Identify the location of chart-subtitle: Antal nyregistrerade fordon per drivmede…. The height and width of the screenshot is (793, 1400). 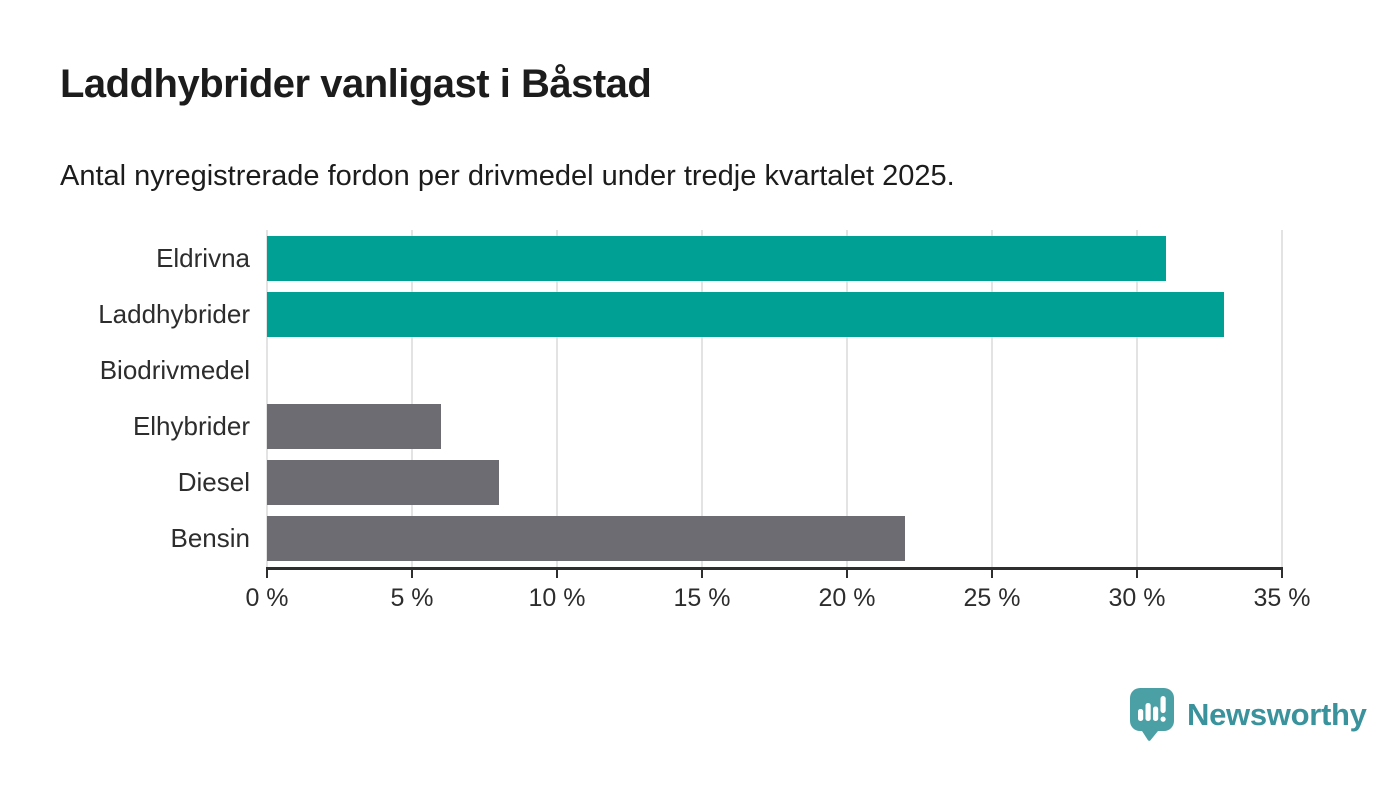
(507, 176).